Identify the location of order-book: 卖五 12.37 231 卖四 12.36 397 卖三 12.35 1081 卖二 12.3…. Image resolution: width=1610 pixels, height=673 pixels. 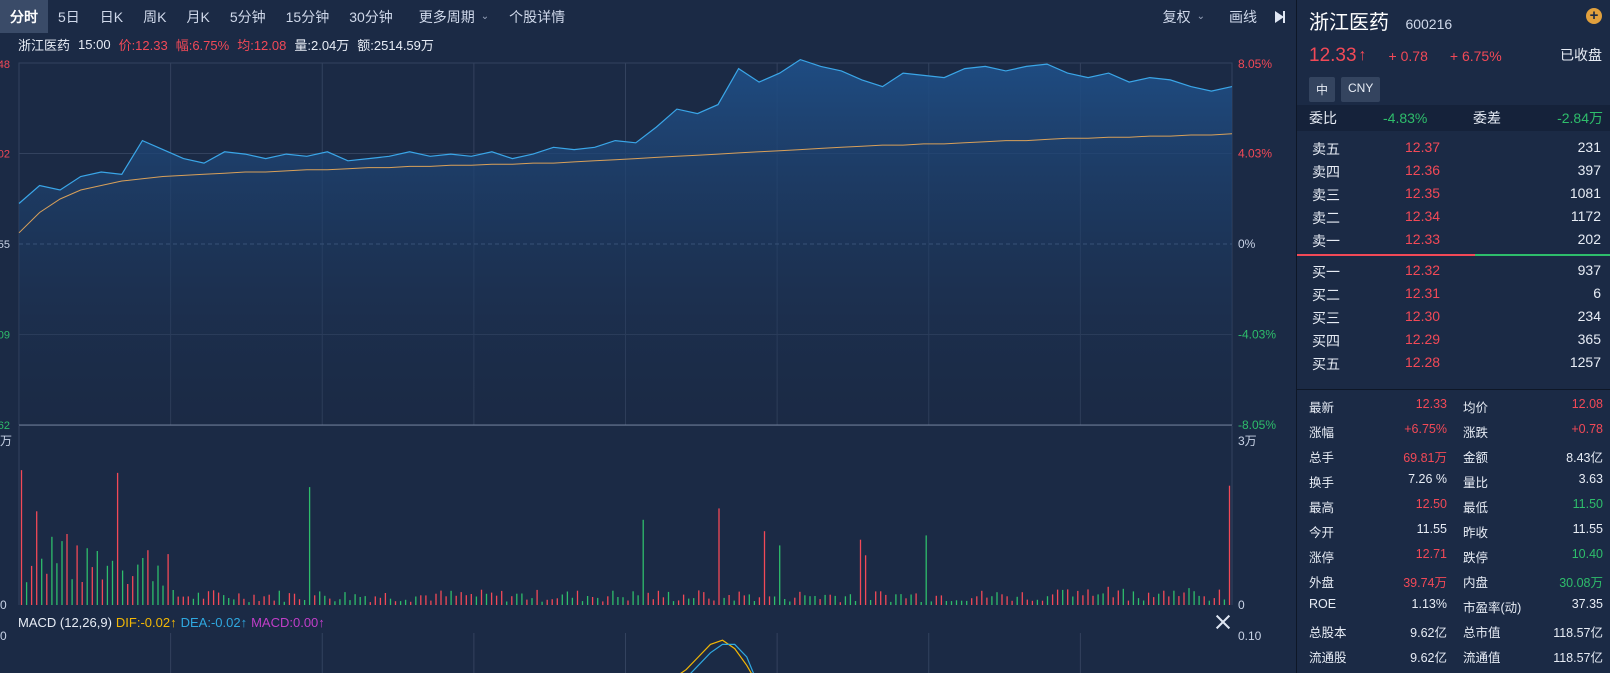
(1453, 255).